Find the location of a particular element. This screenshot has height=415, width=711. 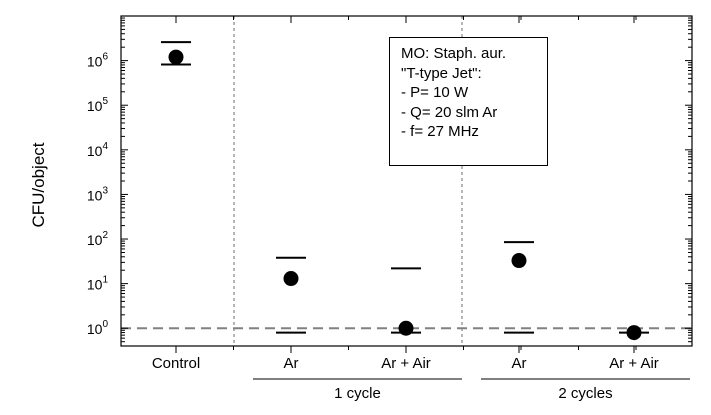

y-axis-label: CFU/object is located at coordinates (38, 184).